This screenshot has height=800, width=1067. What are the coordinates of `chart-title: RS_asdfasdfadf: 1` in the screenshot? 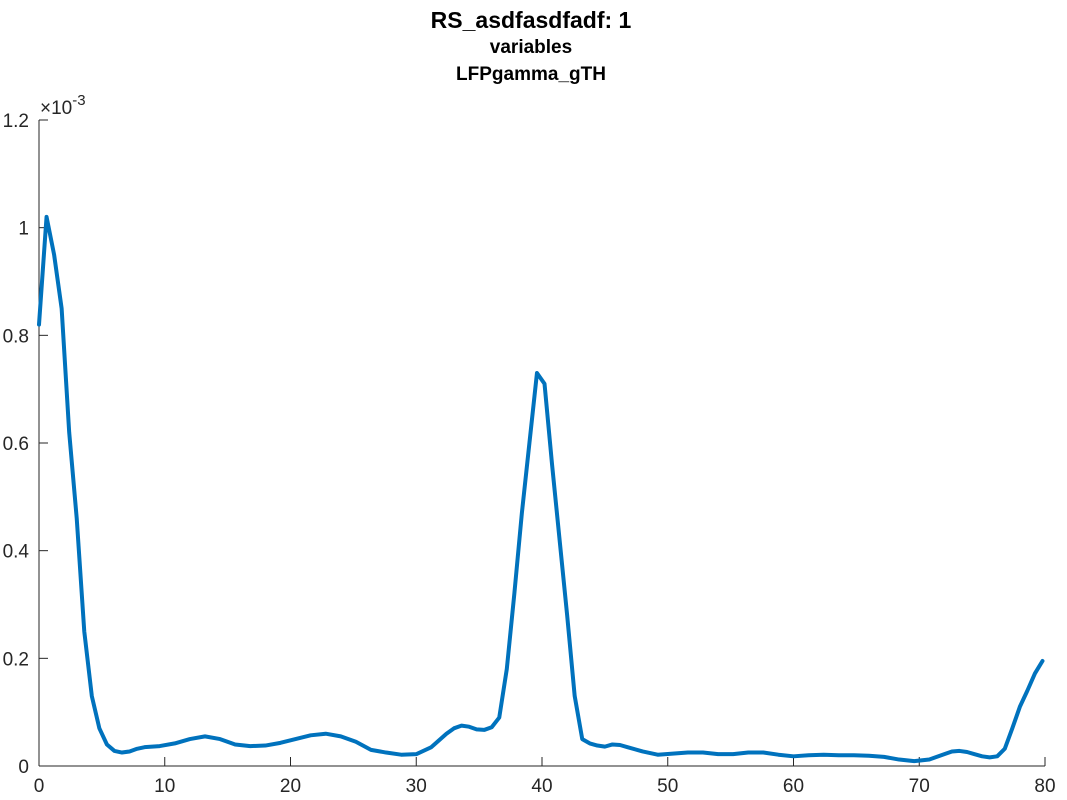 It's located at (531, 20).